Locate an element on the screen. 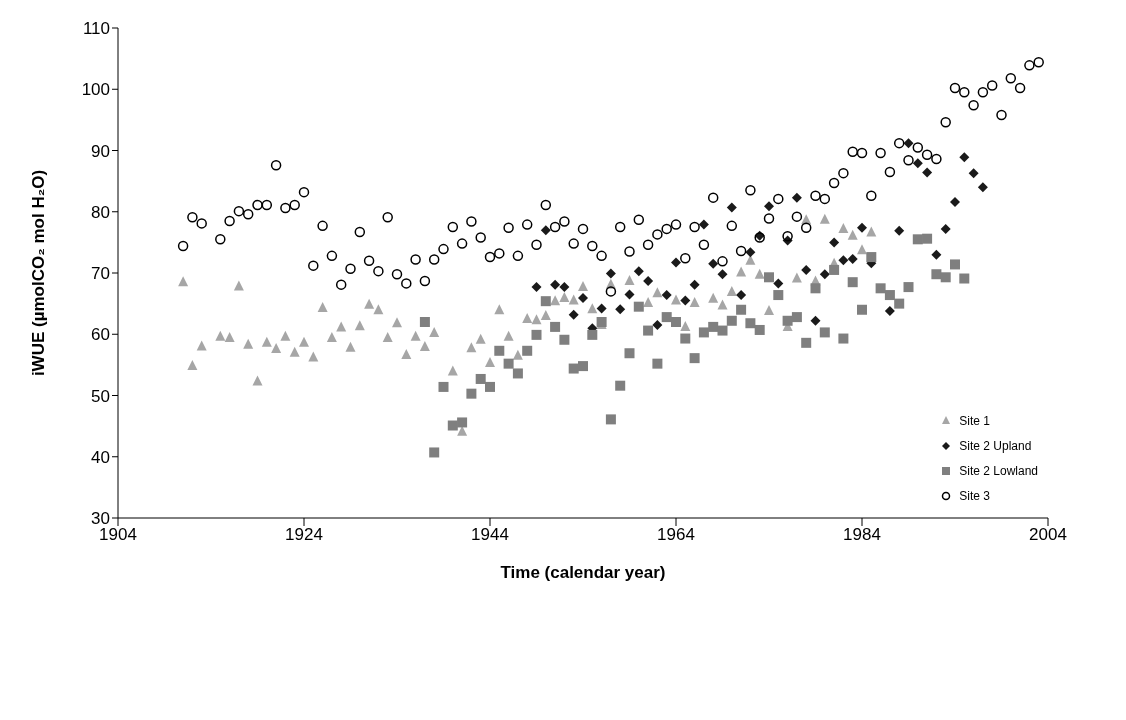  legend-label: Site 3 is located at coordinates (974, 495).